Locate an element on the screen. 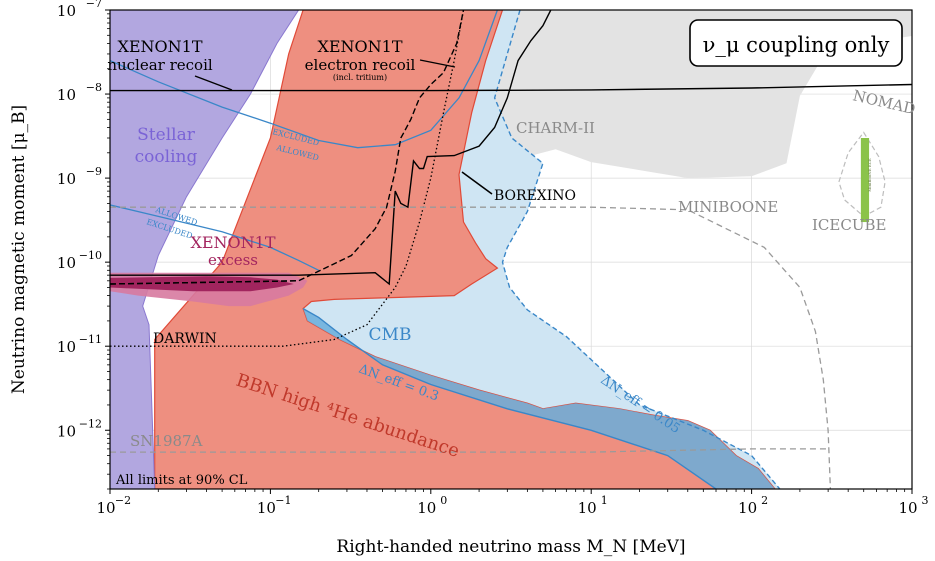 Image resolution: width=935 pixels, height=561 pixels. line-stellar-cooling-boundary-upper is located at coordinates (304, 79).